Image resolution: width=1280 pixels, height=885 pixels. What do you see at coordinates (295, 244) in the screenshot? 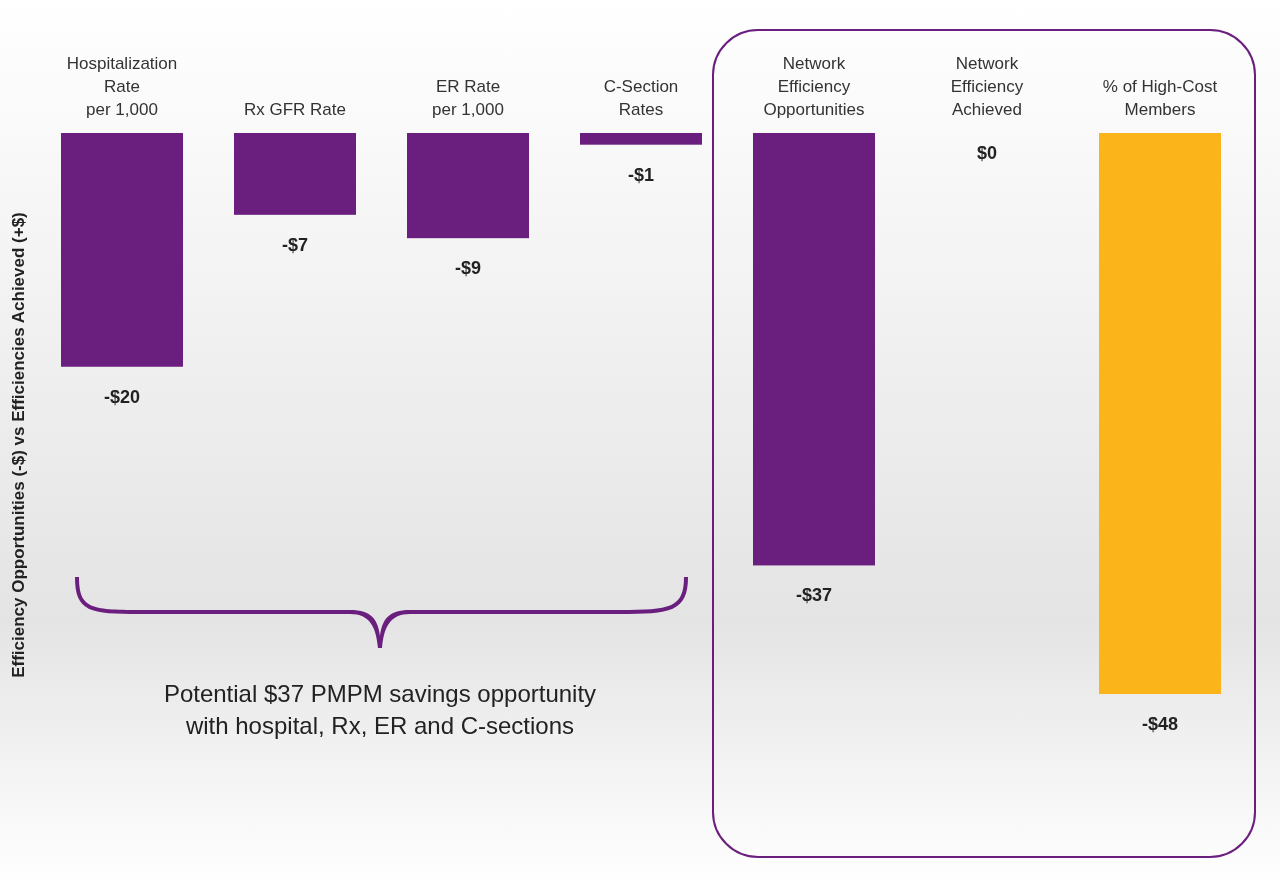
I see `data-label: -$7` at bounding box center [295, 244].